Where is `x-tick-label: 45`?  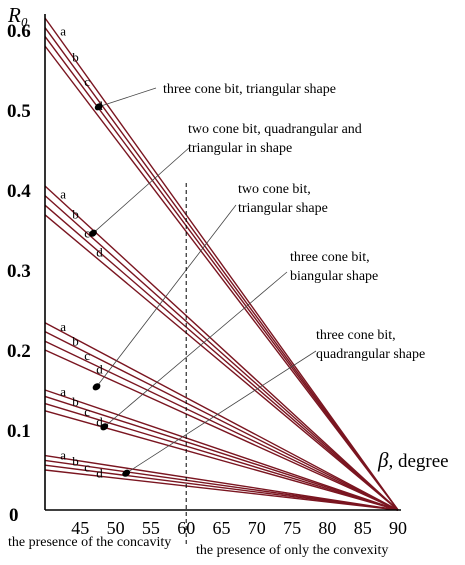
x-tick-label: 45 is located at coordinates (80, 528).